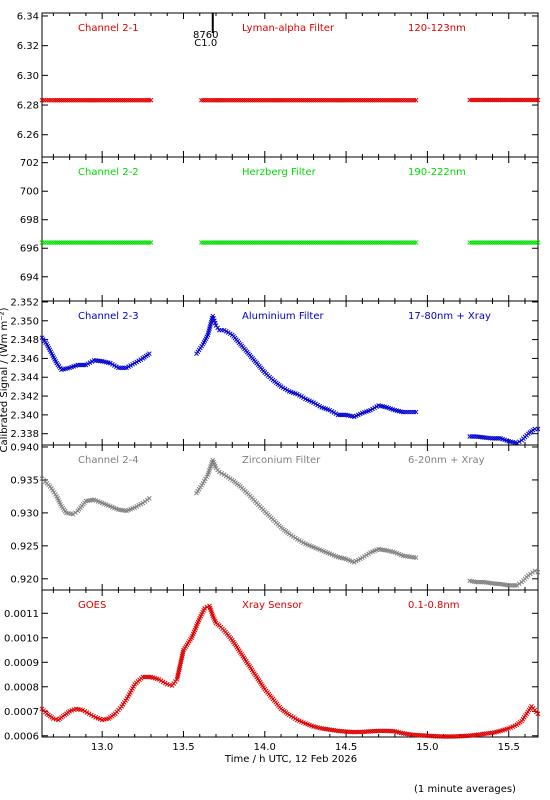 The image size is (550, 800). I want to click on channel-label: GOES, so click(92, 605).